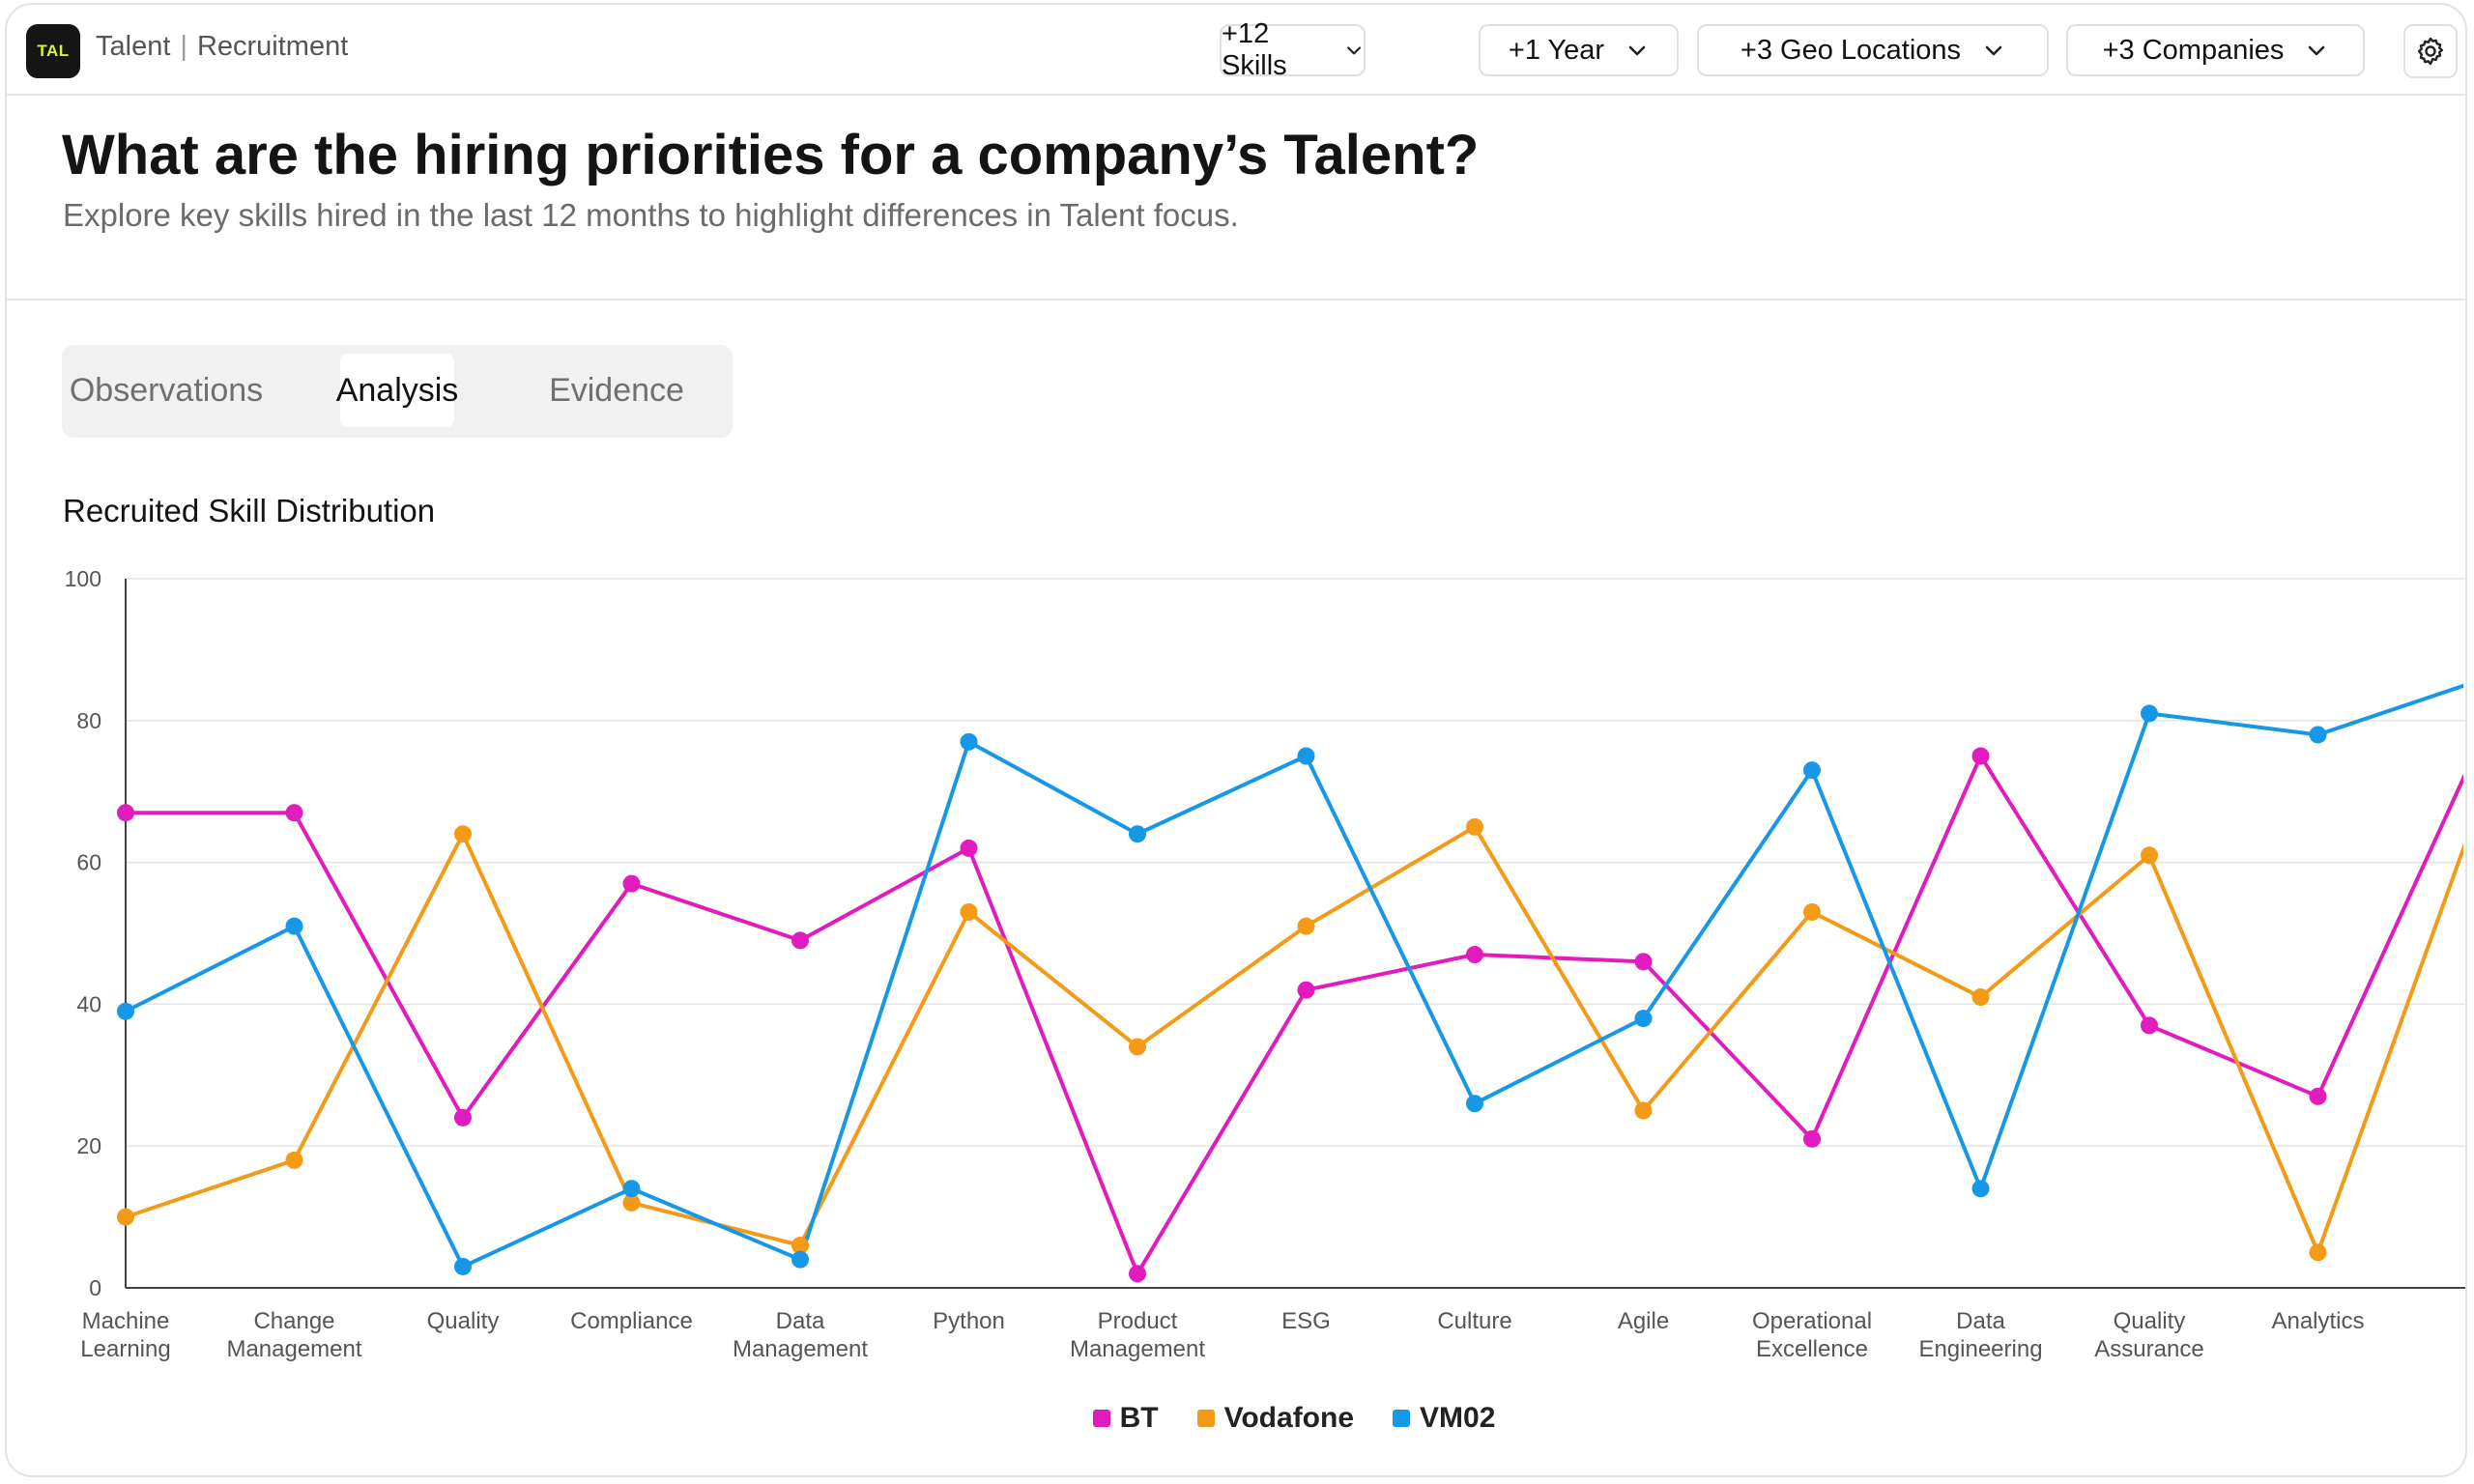  I want to click on x-tick-label: Agile, so click(1644, 1321).